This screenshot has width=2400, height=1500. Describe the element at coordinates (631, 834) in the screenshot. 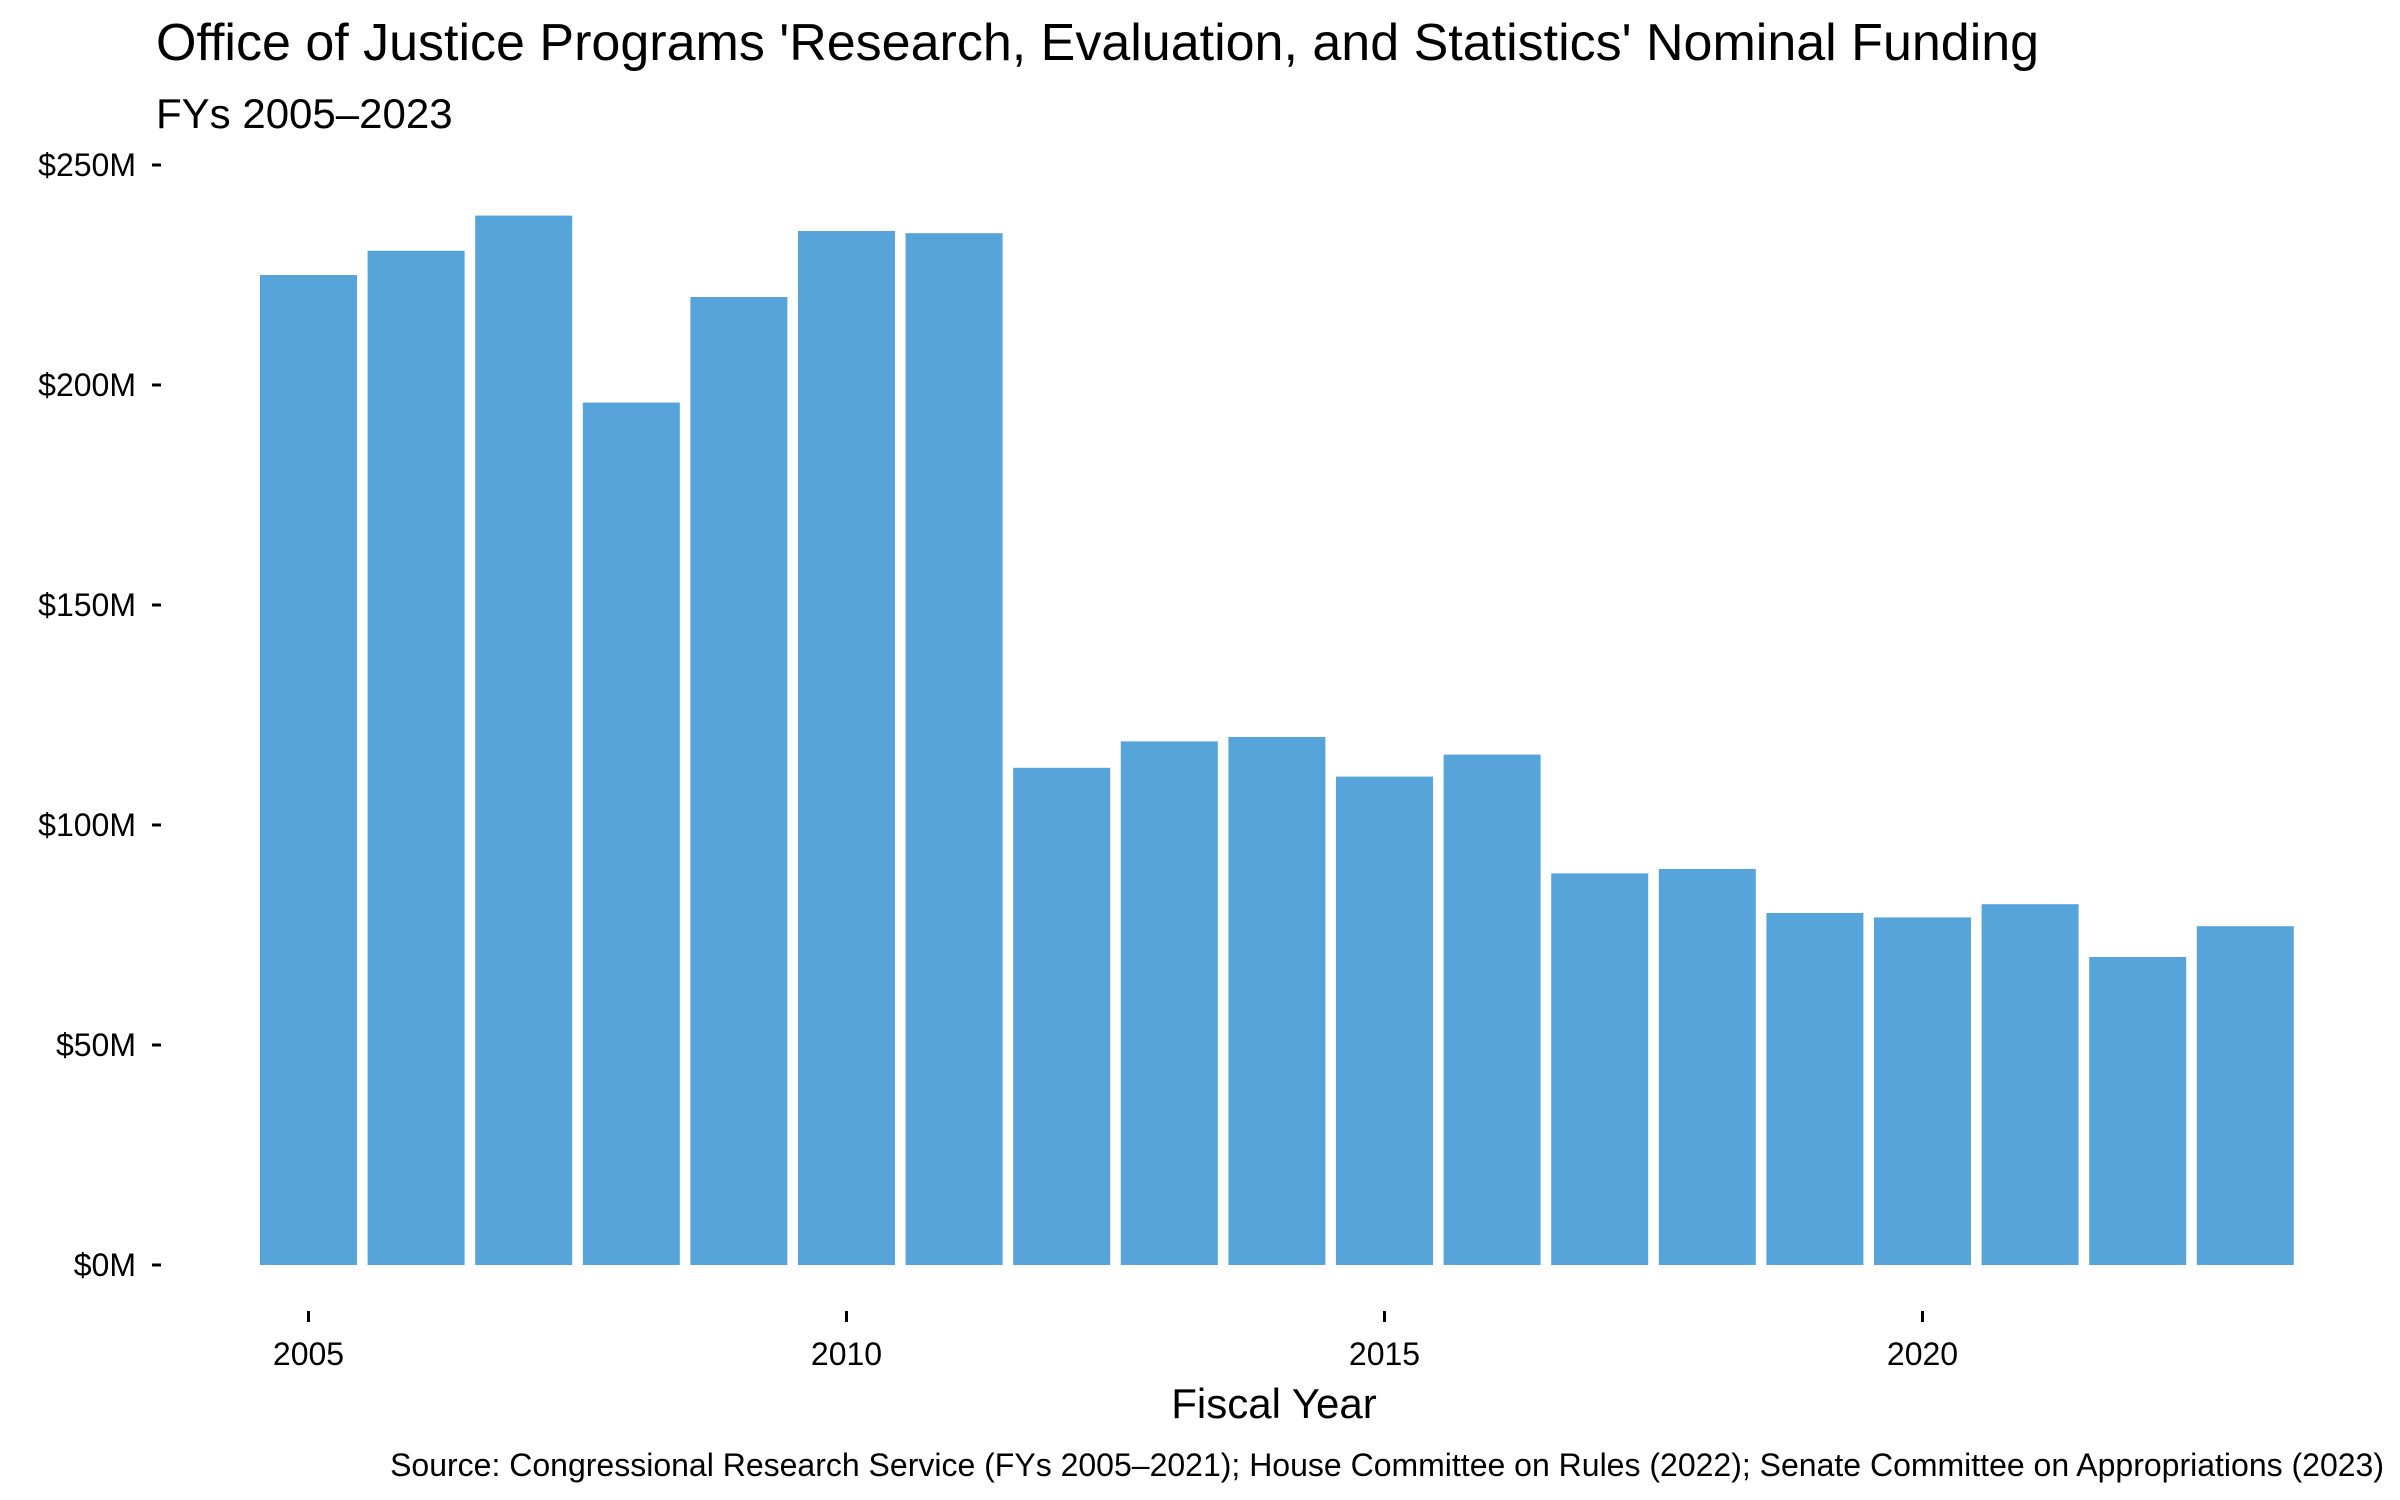

I see `bar-2008` at that location.